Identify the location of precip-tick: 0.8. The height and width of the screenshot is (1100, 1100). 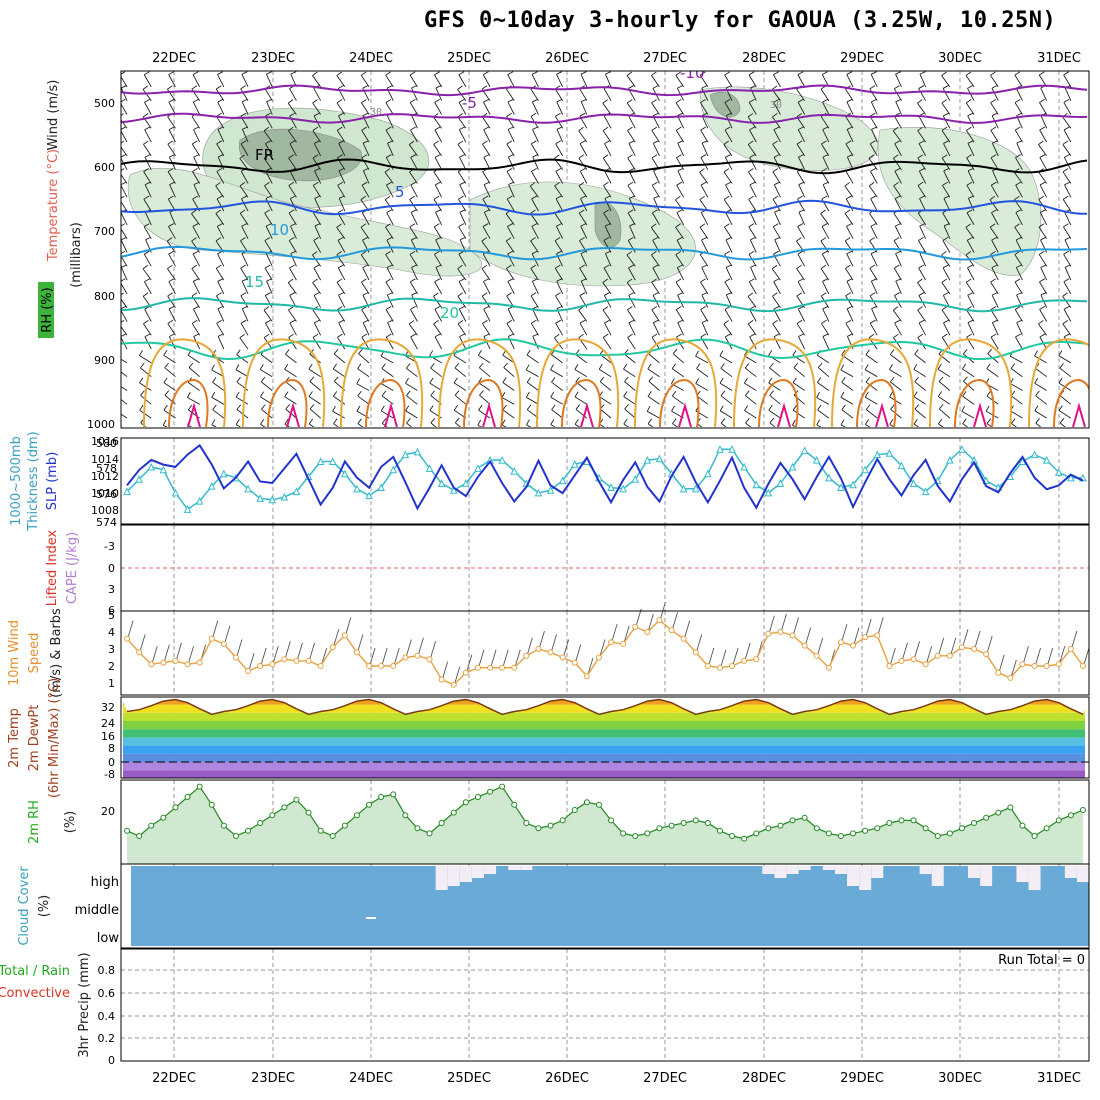
(107, 970).